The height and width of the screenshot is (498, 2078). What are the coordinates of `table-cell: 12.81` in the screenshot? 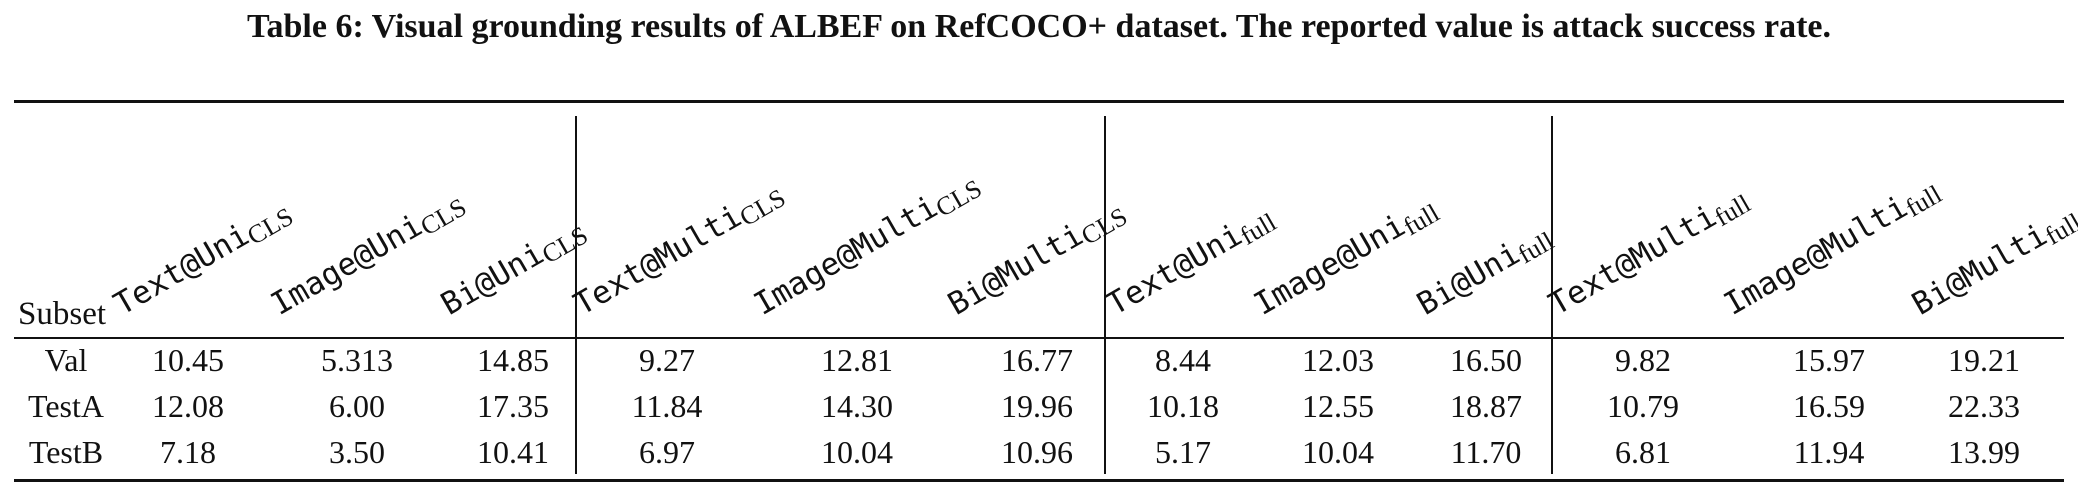 It's located at (857, 360).